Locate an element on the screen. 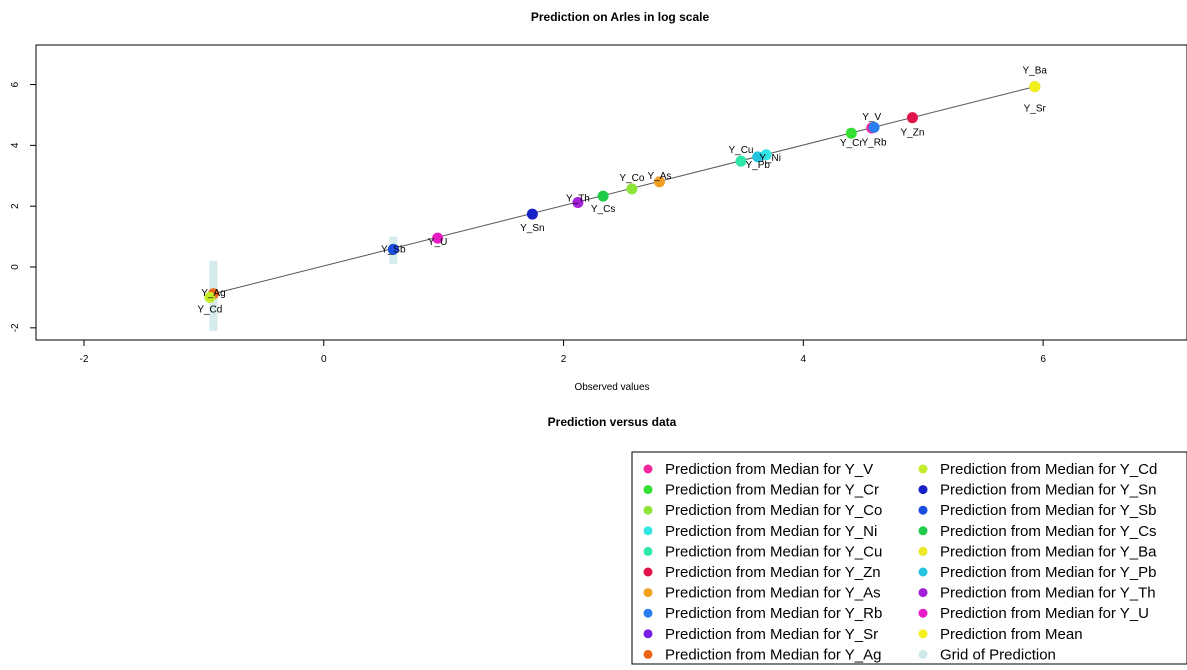 This screenshot has height=670, width=1187. point-label: Y_Zn is located at coordinates (912, 133).